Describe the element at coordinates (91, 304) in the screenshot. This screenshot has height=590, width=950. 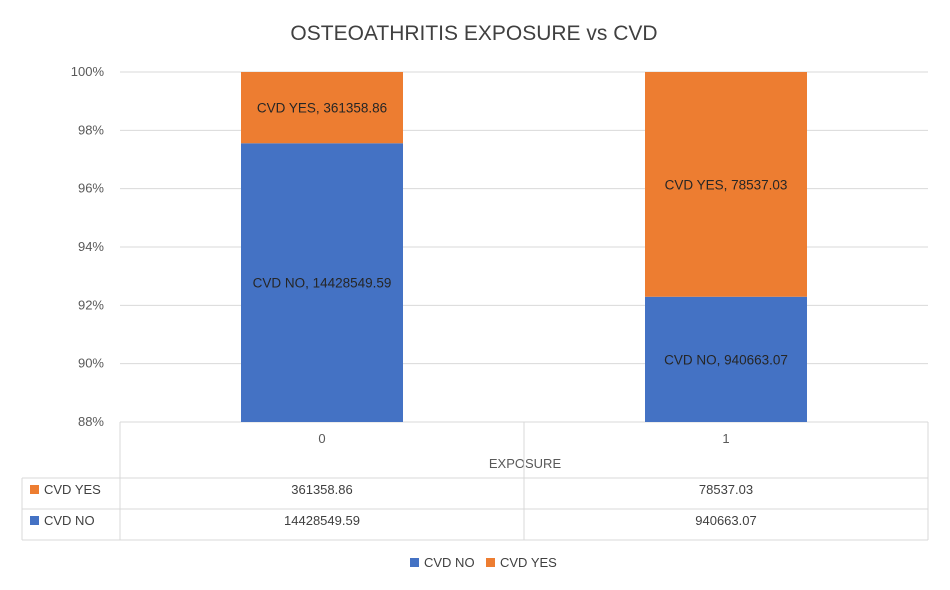
I see `y-tick-label: 92%` at that location.